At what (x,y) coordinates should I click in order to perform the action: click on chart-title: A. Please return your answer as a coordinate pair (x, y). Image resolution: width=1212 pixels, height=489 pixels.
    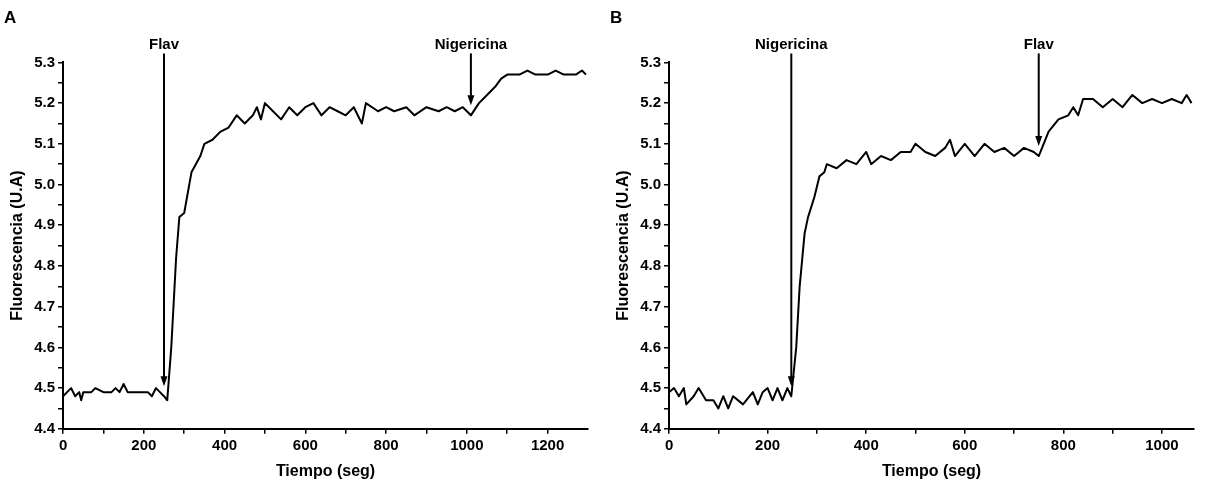
    Looking at the image, I should click on (10, 17).